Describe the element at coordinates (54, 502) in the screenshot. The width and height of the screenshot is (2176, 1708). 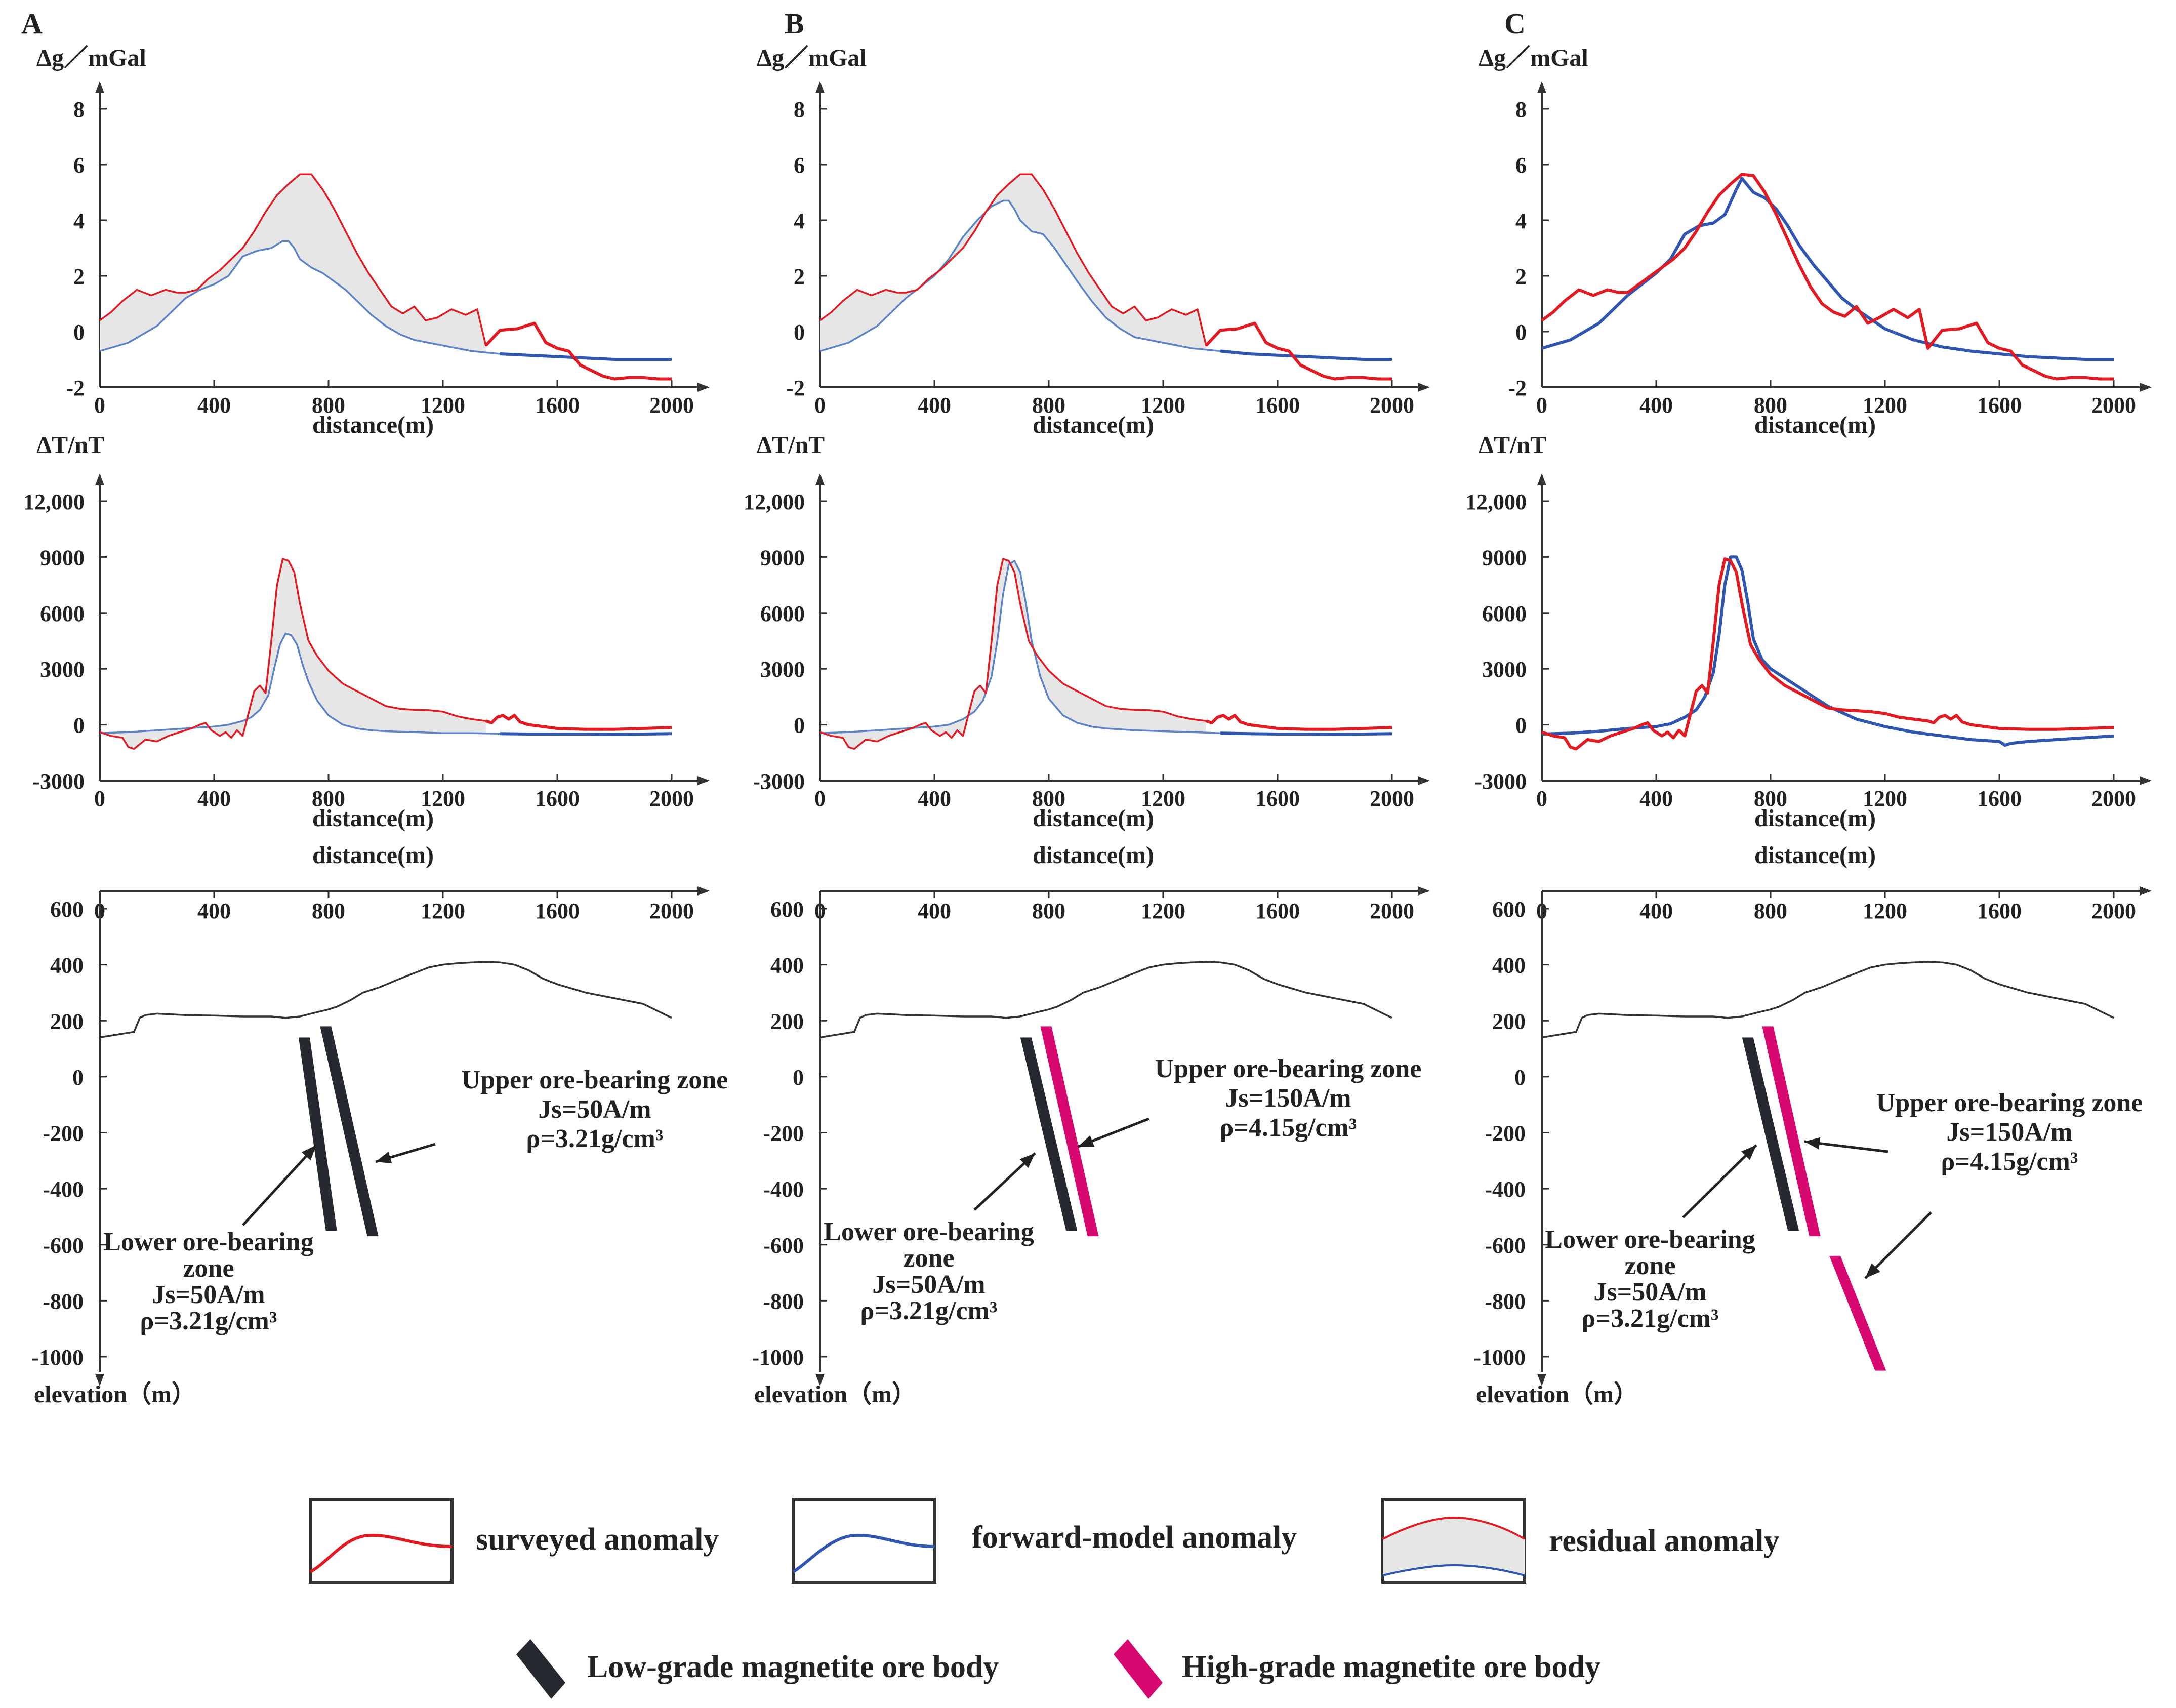
I see `y-tick-label: 12,000` at that location.